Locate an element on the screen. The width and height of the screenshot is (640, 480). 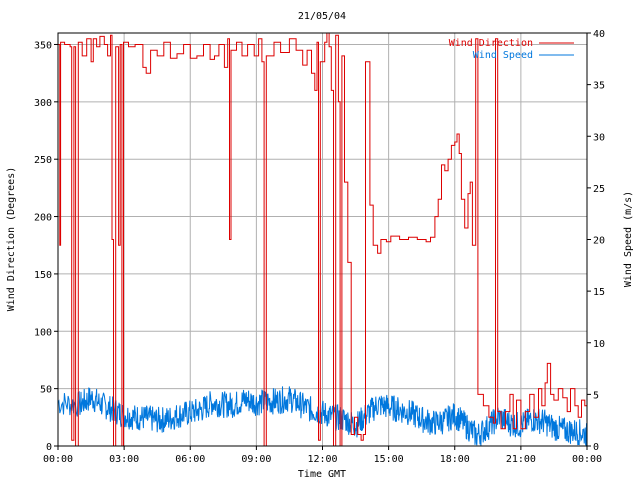
y-right-tick-label: 30 is located at coordinates (599, 137).